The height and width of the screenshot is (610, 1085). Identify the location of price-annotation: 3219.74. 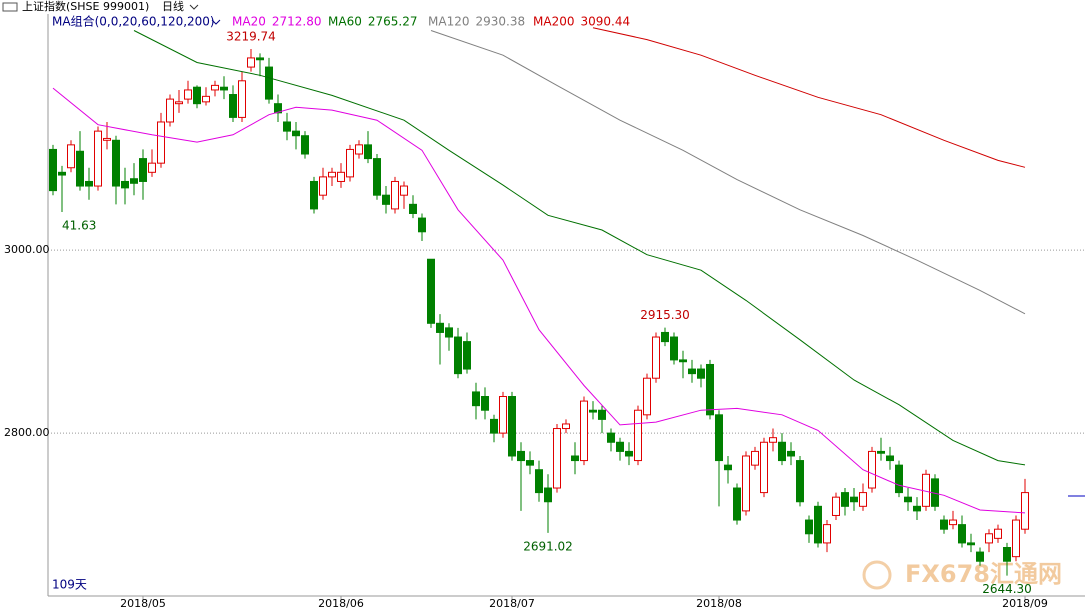
(251, 37).